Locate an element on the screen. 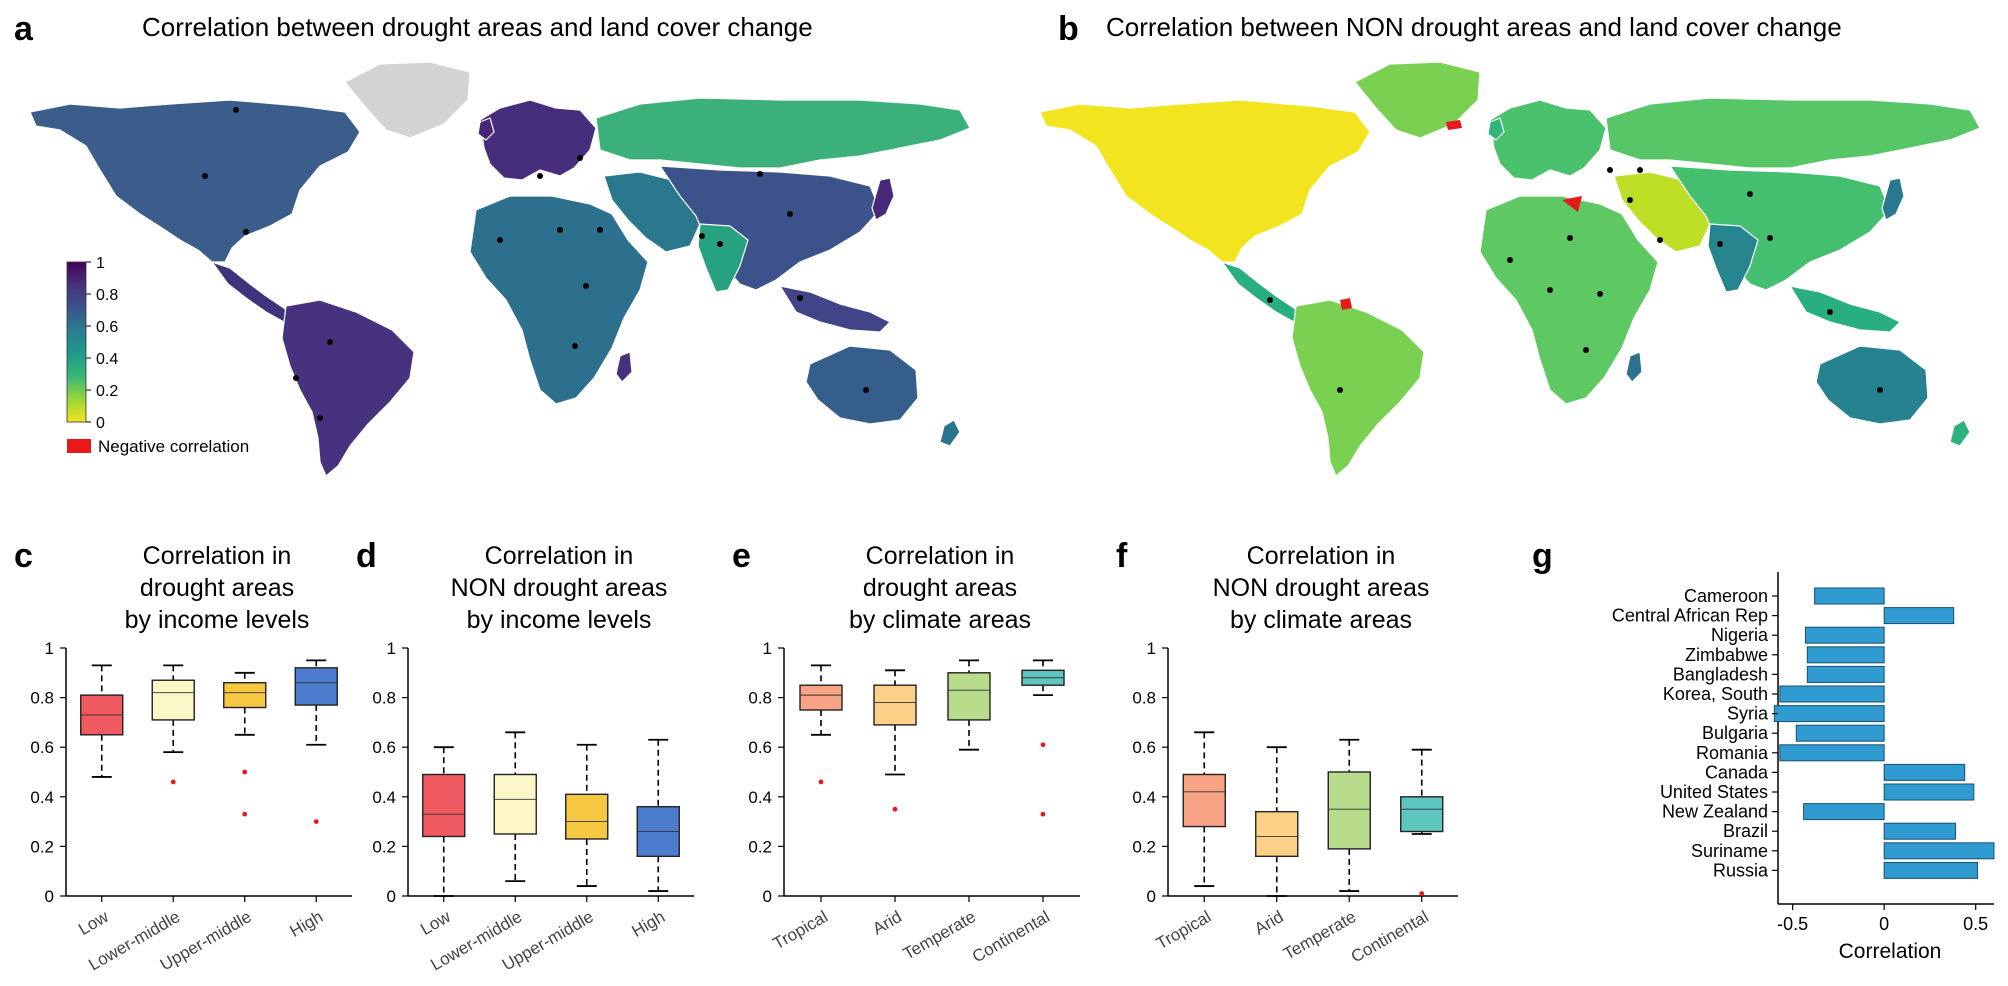 This screenshot has height=986, width=2008. region-india is located at coordinates (1733, 258).